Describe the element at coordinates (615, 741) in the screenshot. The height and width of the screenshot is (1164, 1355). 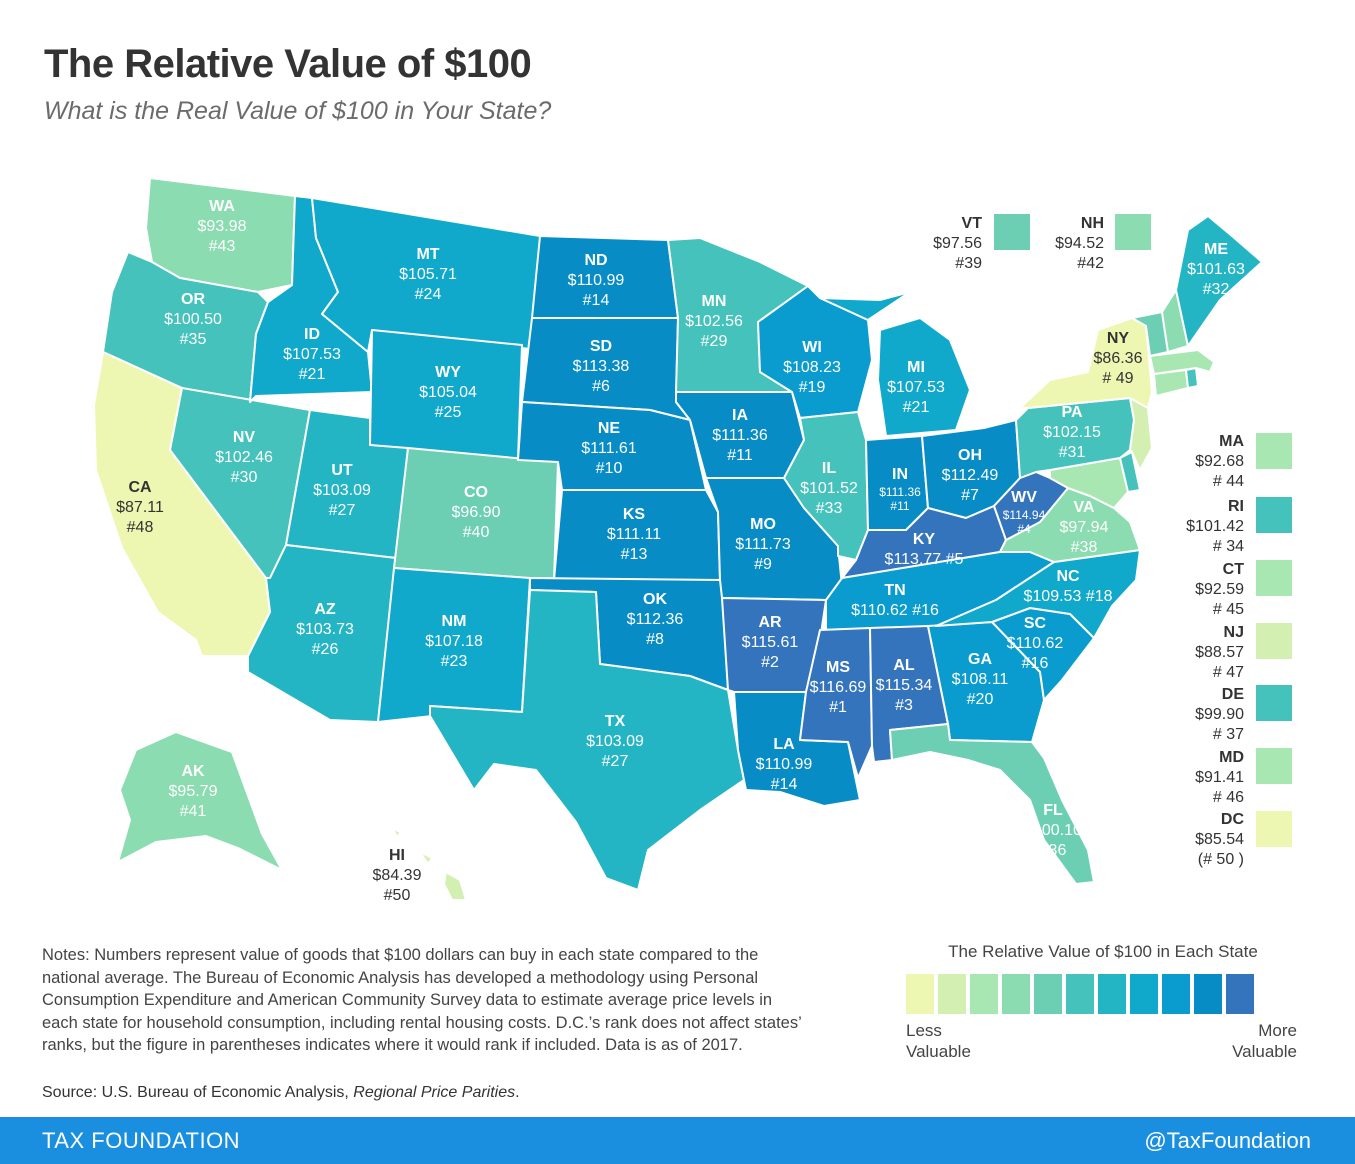
I see `label-TX: TX $103.09 #27` at that location.